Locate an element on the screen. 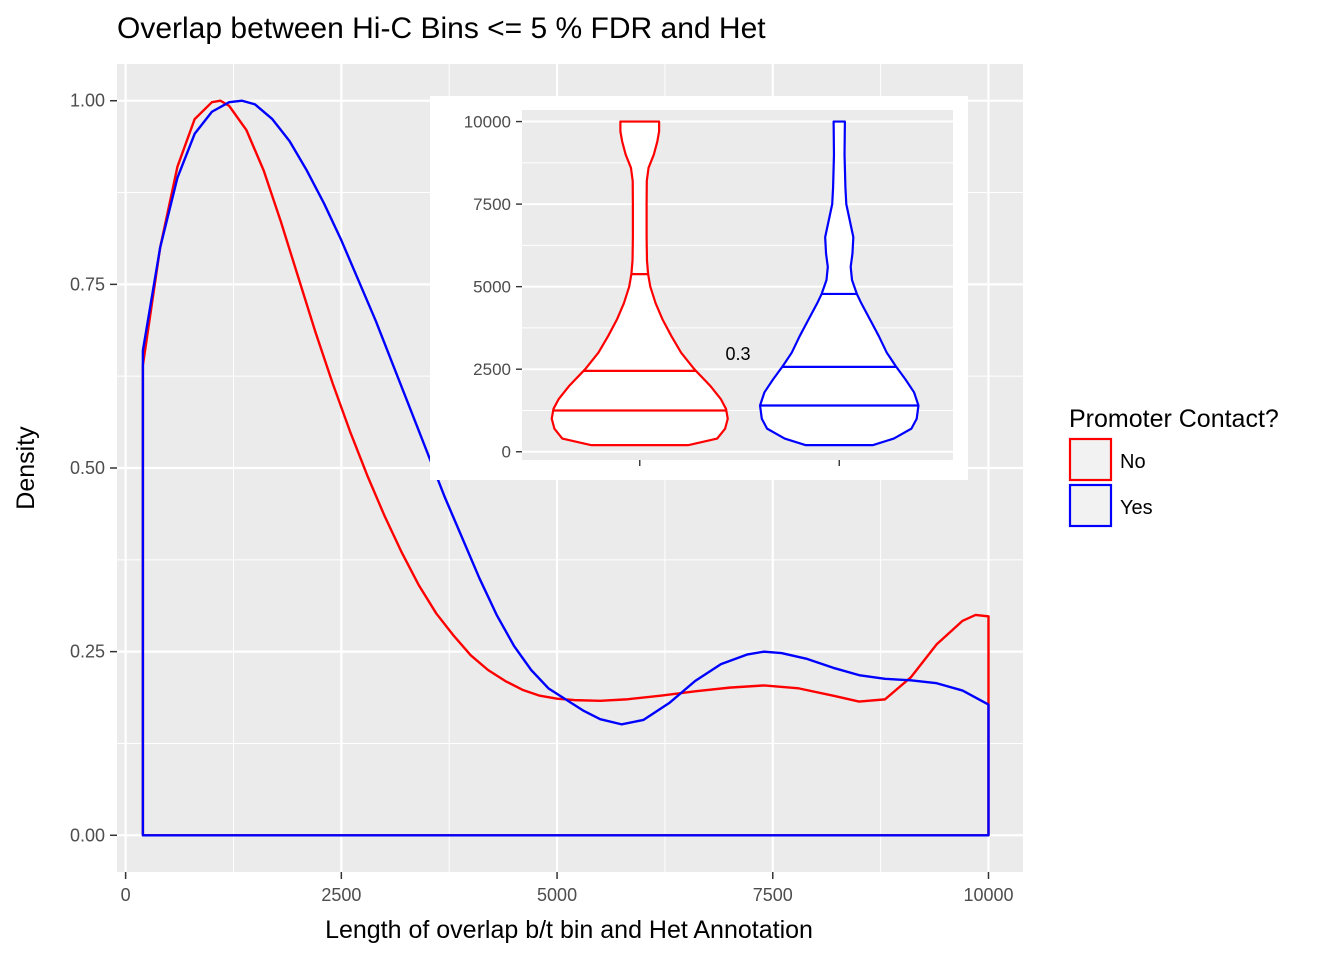 The height and width of the screenshot is (960, 1344). inset-y-tick-label: 0 is located at coordinates (506, 452).